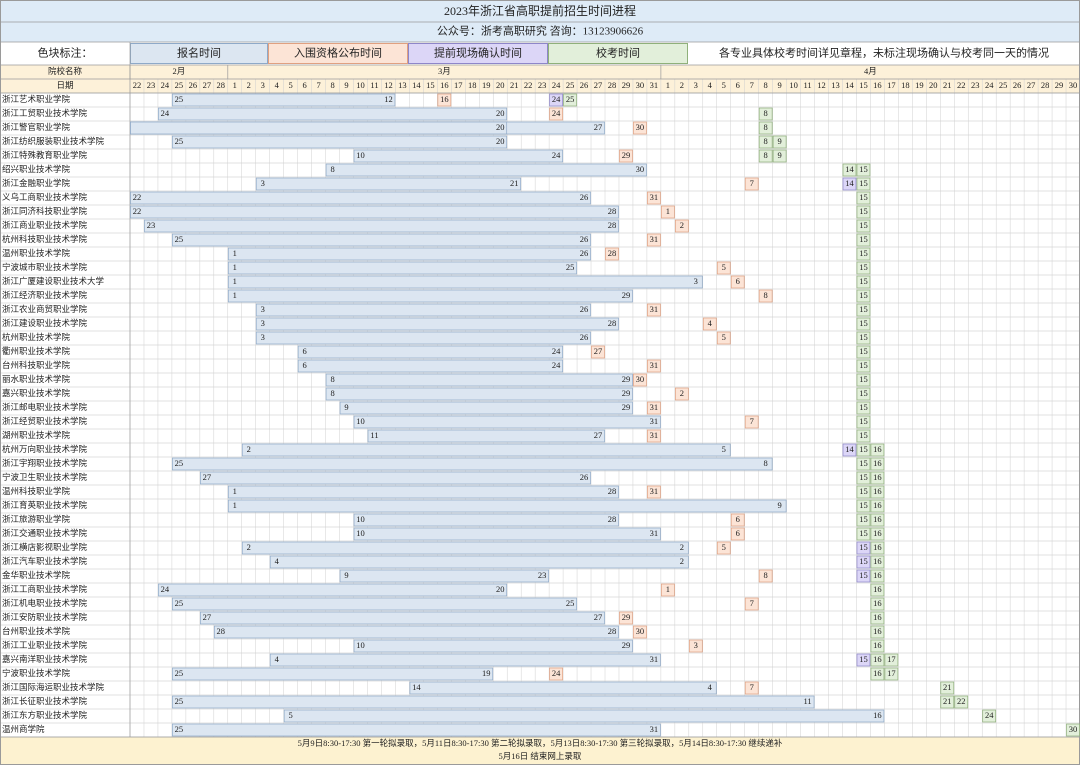 The width and height of the screenshot is (1080, 765). I want to click on shortlist-day: 24, so click(556, 113).